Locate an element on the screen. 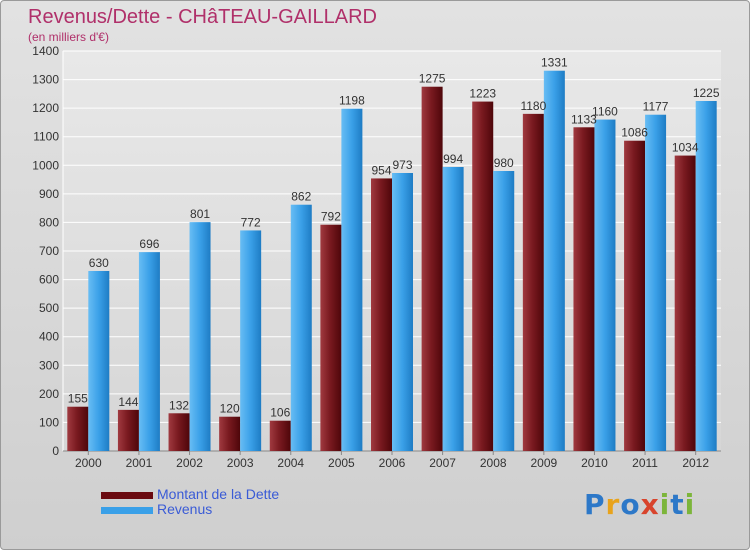  data-label-revenus: 801 is located at coordinates (200, 214).